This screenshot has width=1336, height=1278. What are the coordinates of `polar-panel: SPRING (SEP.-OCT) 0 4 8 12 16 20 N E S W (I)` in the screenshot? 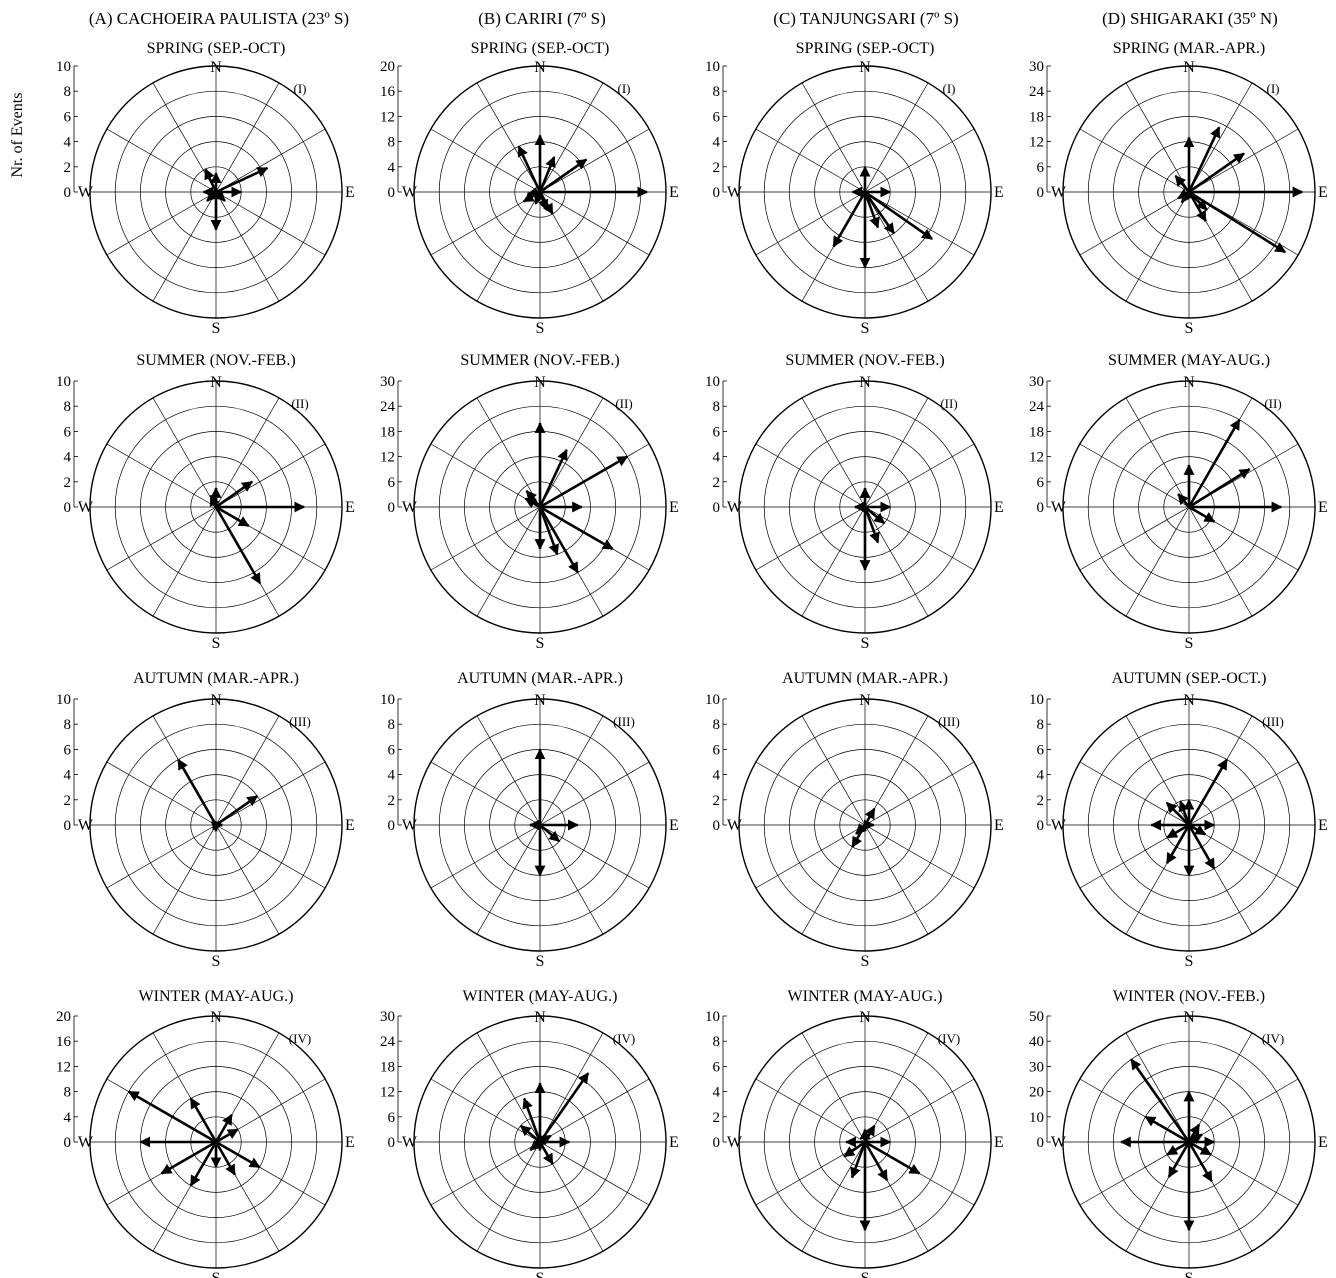 It's located at (529, 188).